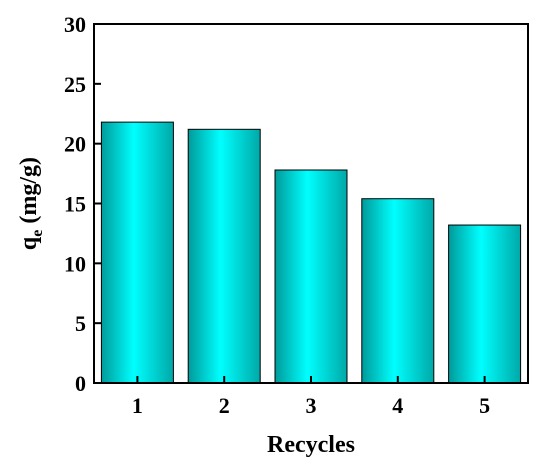 The image size is (550, 474). I want to click on x-tick-label: 1, so click(137, 405).